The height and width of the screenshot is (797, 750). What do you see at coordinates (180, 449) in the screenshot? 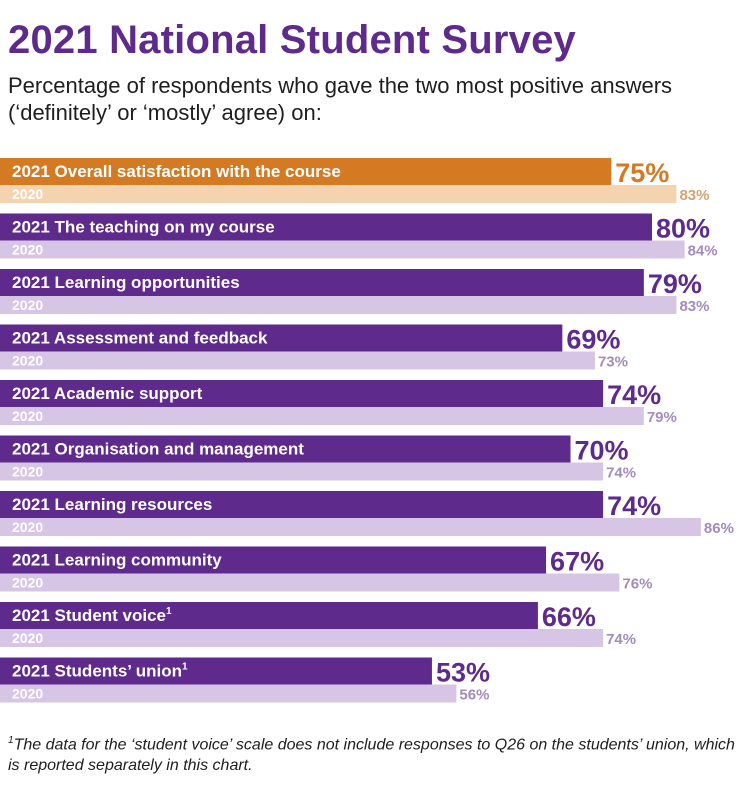
I see `category-label: Organisation and management` at bounding box center [180, 449].